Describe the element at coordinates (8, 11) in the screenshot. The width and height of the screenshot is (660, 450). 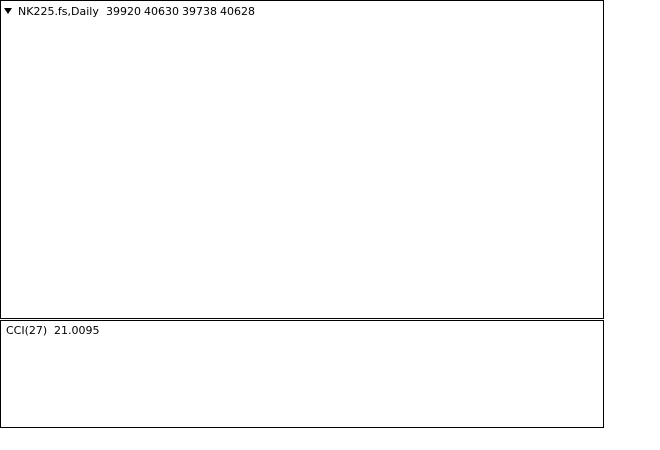
I see `menu-arrow` at that location.